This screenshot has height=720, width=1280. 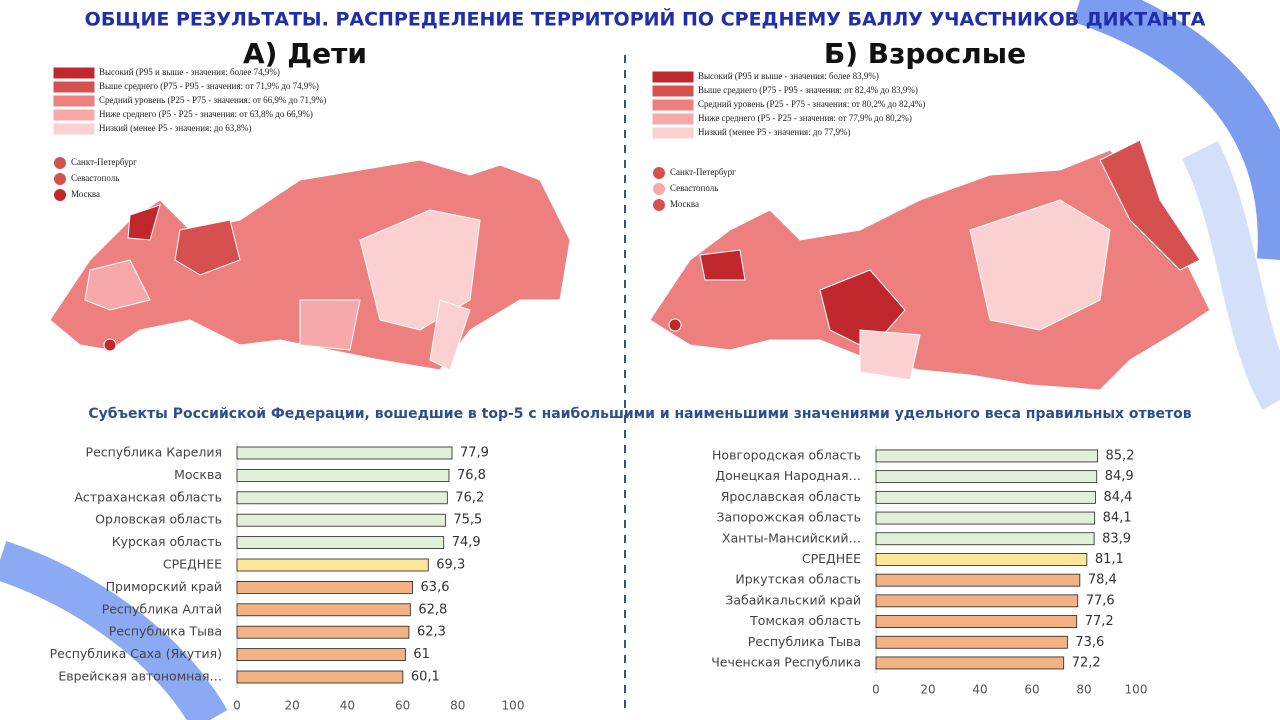 I want to click on category-label: Ярославская область, so click(x=791, y=496).